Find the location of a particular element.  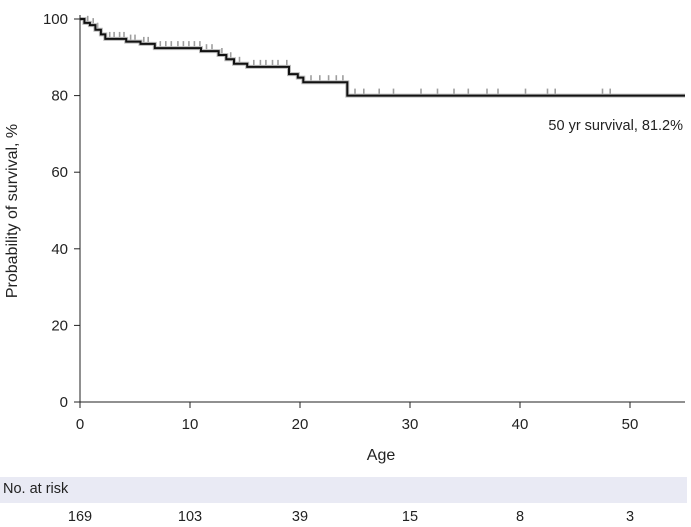

y-axis-title: Probability of survival, % is located at coordinates (12, 211).